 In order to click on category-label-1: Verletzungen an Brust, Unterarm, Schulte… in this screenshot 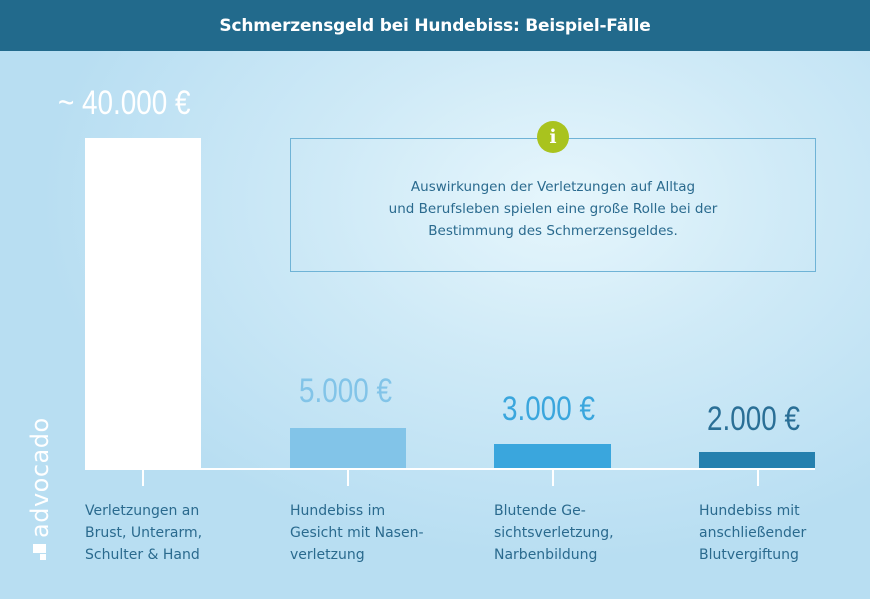, I will do `click(144, 533)`.